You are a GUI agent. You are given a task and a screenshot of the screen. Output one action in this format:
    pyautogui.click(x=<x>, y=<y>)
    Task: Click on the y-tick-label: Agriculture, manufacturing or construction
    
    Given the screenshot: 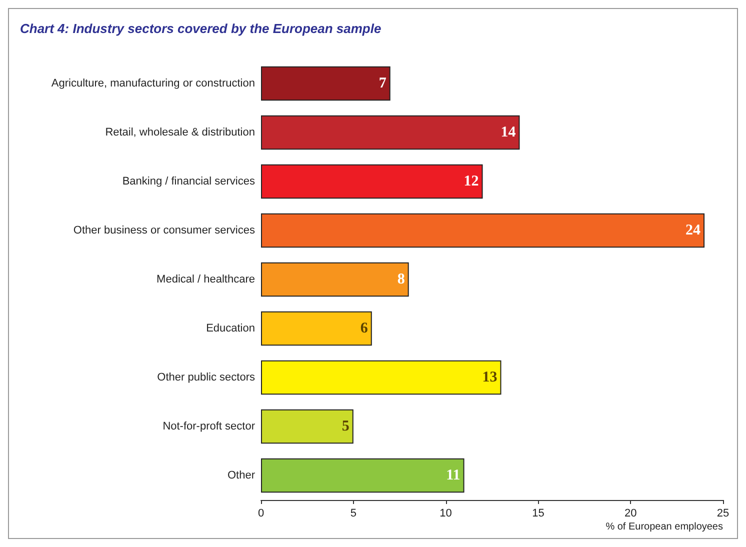 What is the action you would take?
    pyautogui.click(x=153, y=84)
    